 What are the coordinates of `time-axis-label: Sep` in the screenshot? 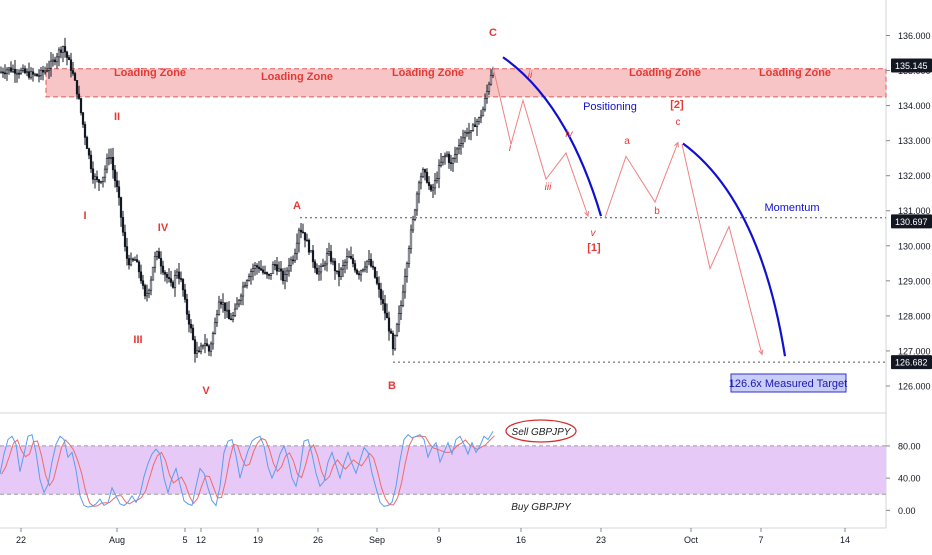 It's located at (377, 540).